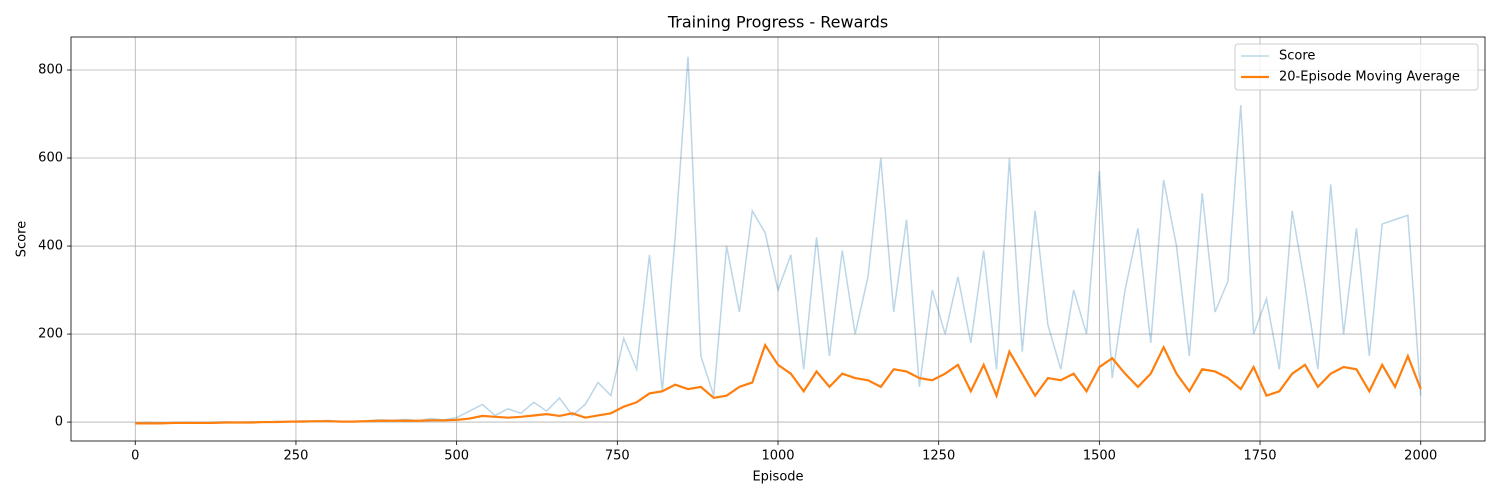 The height and width of the screenshot is (500, 1500). Describe the element at coordinates (456, 456) in the screenshot. I see `x-tick-label: 500` at that location.